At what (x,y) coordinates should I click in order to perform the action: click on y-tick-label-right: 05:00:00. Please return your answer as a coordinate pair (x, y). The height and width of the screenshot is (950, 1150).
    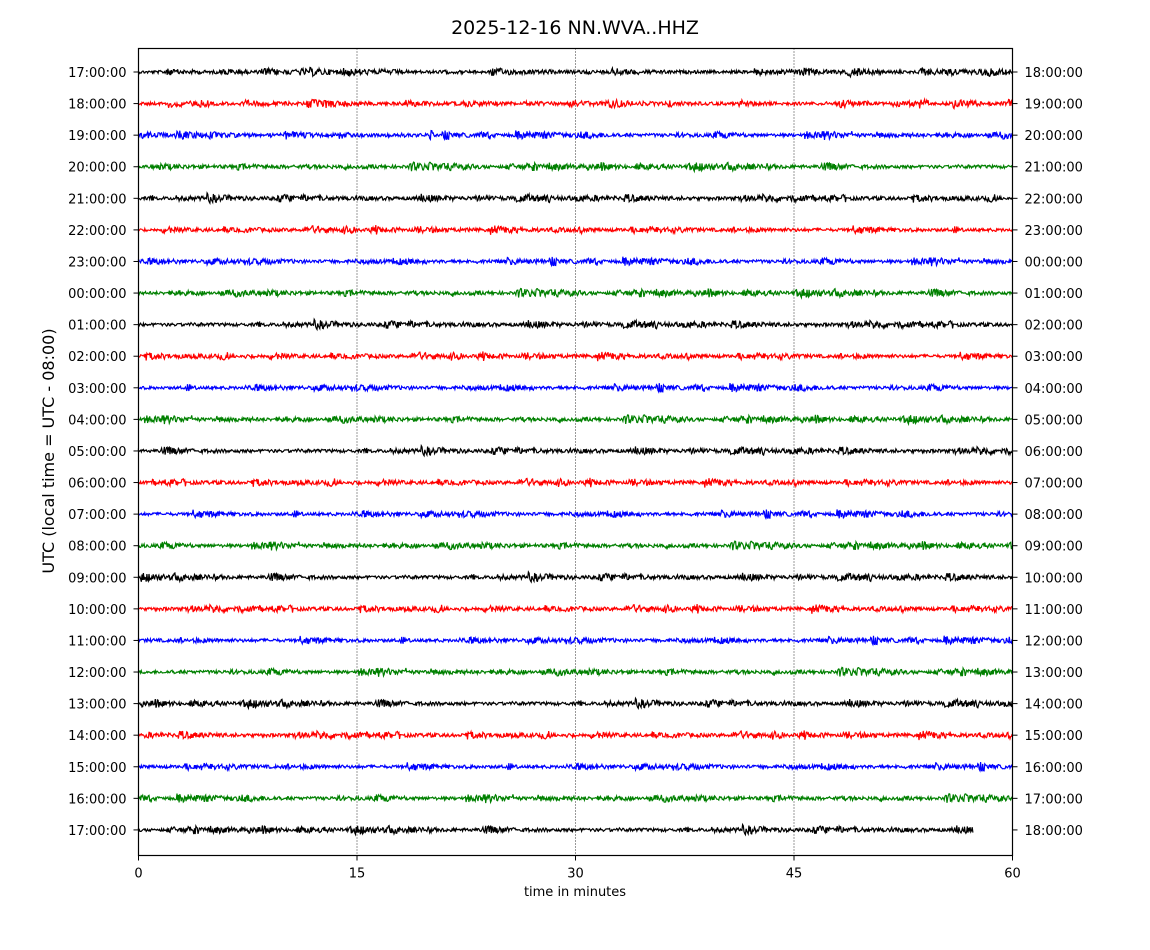
    Looking at the image, I should click on (1054, 420).